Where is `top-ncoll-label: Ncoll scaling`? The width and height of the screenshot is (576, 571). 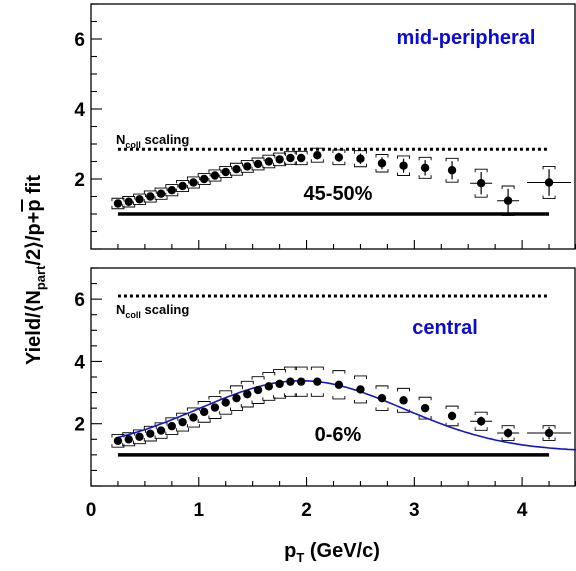
top-ncoll-label: Ncoll scaling is located at coordinates (152, 141).